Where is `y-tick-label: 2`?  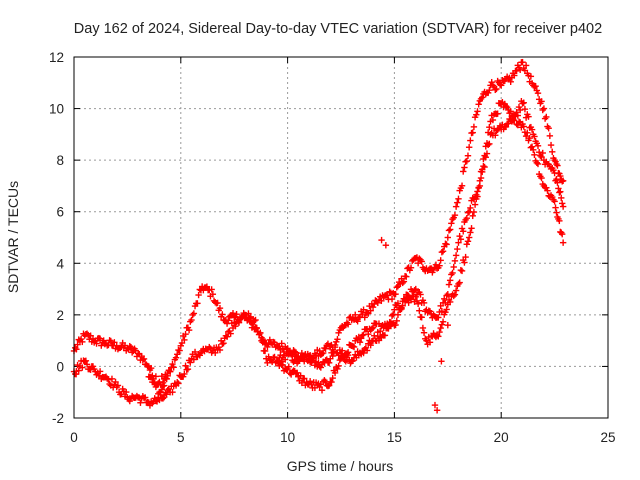
y-tick-label: 2 is located at coordinates (60, 315).